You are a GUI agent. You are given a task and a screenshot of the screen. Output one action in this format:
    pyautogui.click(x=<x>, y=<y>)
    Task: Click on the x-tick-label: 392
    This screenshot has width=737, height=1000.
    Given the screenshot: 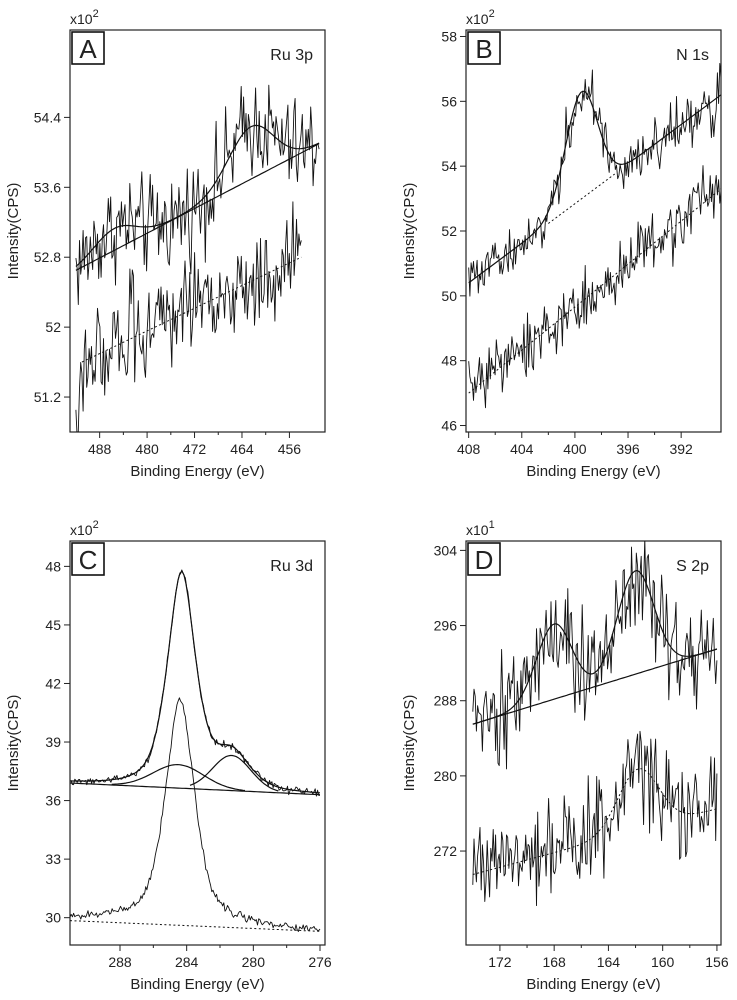 What is the action you would take?
    pyautogui.click(x=681, y=449)
    